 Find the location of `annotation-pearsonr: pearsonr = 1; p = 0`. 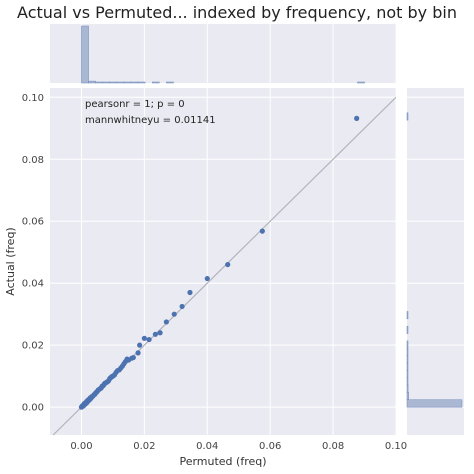

annotation-pearsonr: pearsonr = 1; p = 0 is located at coordinates (135, 104).